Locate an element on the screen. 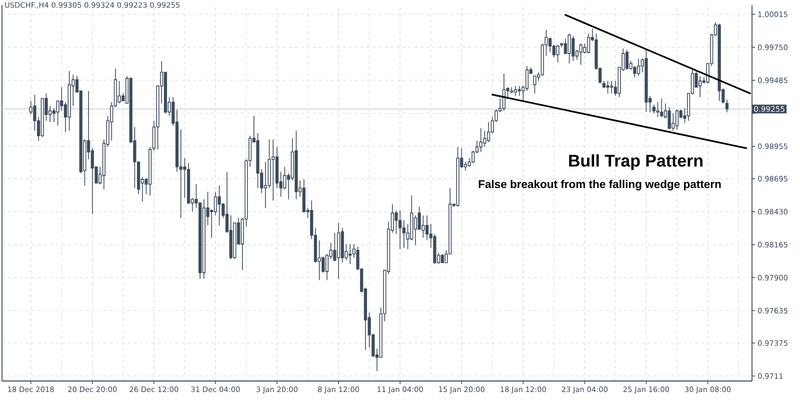 The height and width of the screenshot is (400, 800). annotation: Bull Trap Pattern is located at coordinates (635, 162).